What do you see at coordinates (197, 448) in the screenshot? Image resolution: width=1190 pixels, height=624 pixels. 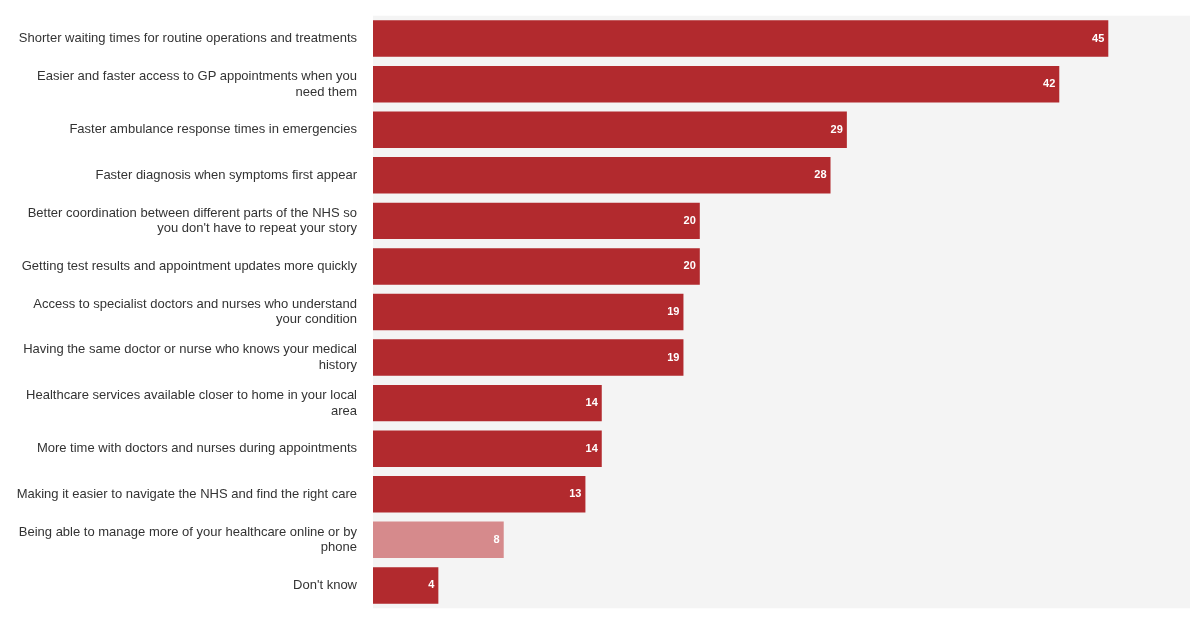 I see `y-tick-label: More time with doctors and nurses during appointments` at bounding box center [197, 448].